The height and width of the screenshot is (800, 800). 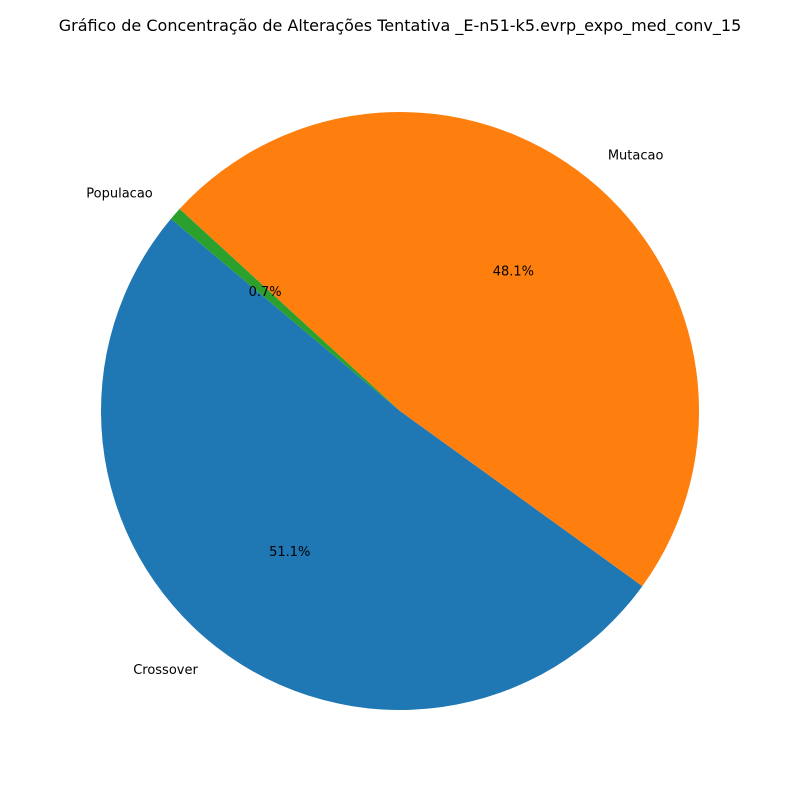 I want to click on slice-label-crossover: Crossover, so click(x=165, y=670).